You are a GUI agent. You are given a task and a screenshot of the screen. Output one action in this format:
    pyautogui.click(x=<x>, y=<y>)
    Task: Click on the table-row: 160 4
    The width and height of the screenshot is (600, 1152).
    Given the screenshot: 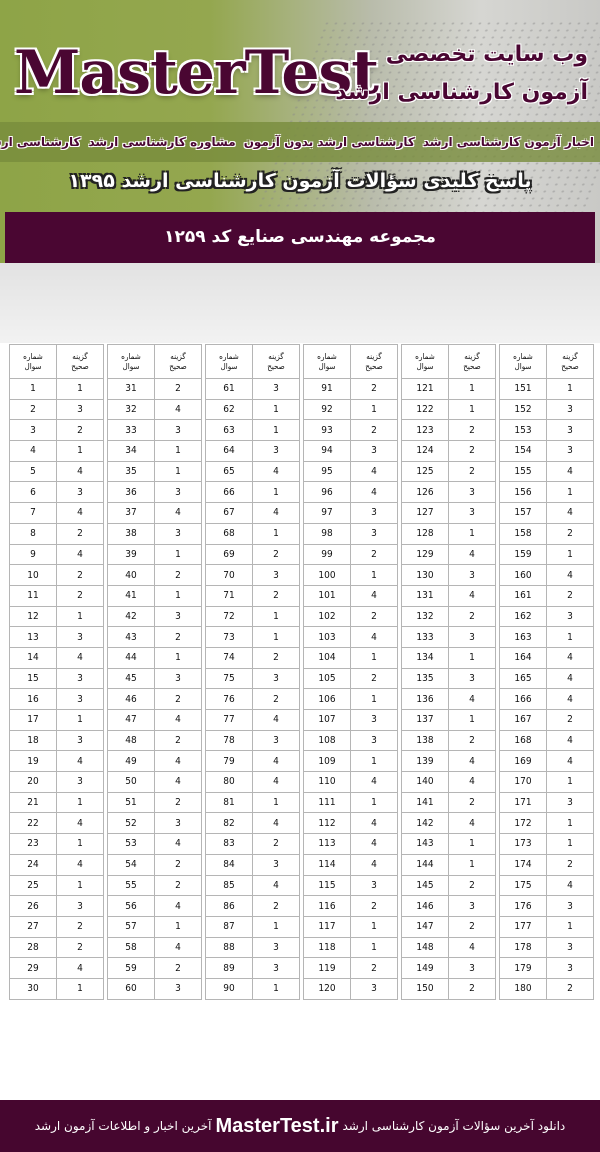 What is the action you would take?
    pyautogui.click(x=546, y=575)
    